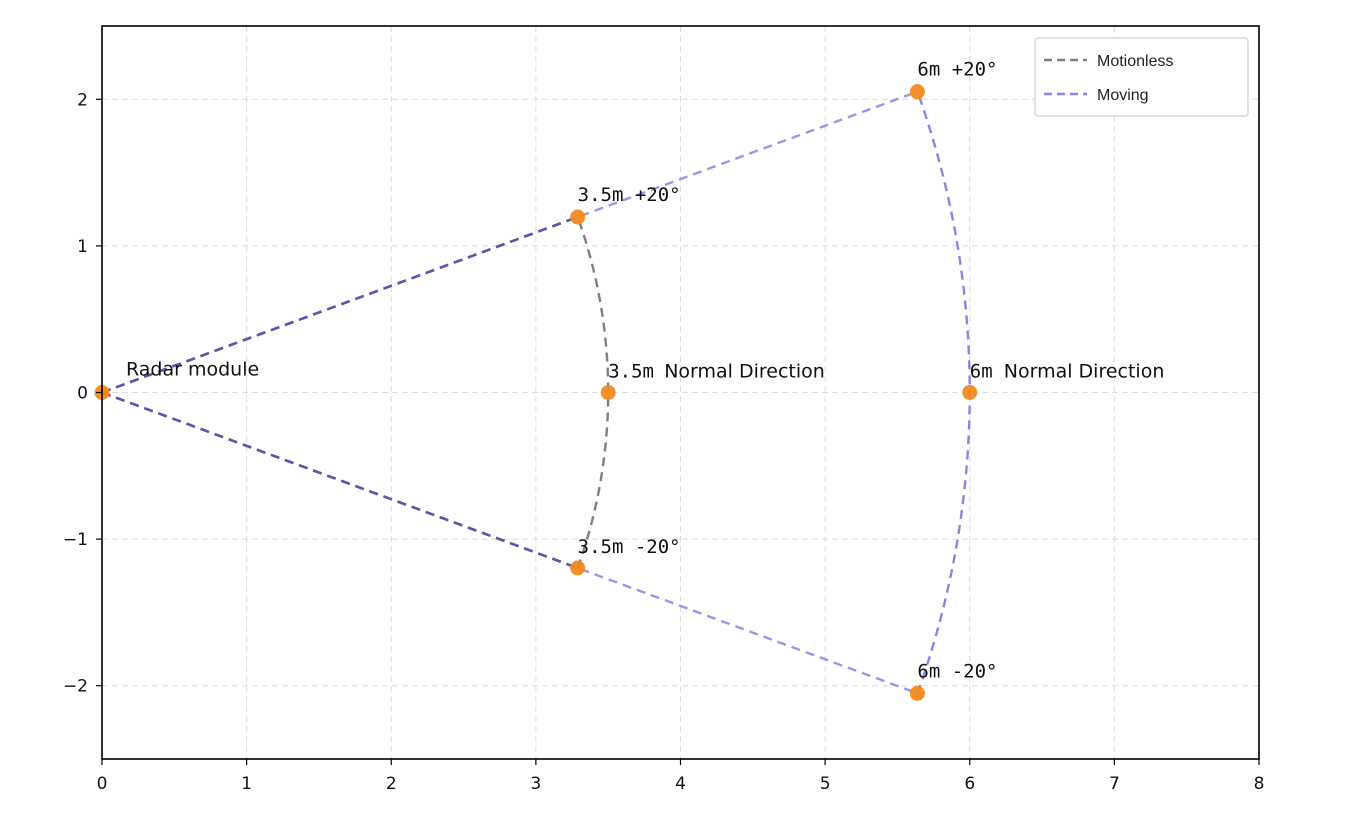  I want to click on legend-box, so click(1141, 77).